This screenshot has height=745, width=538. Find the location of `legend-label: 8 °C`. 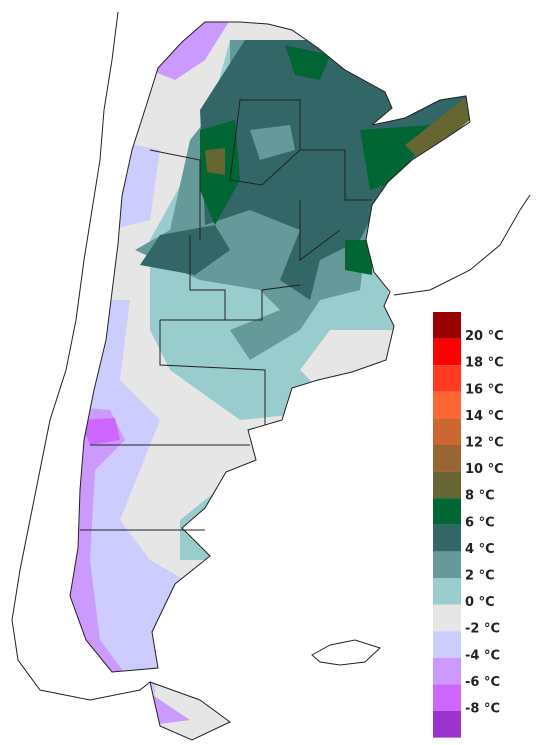

legend-label: 8 °C is located at coordinates (480, 496).